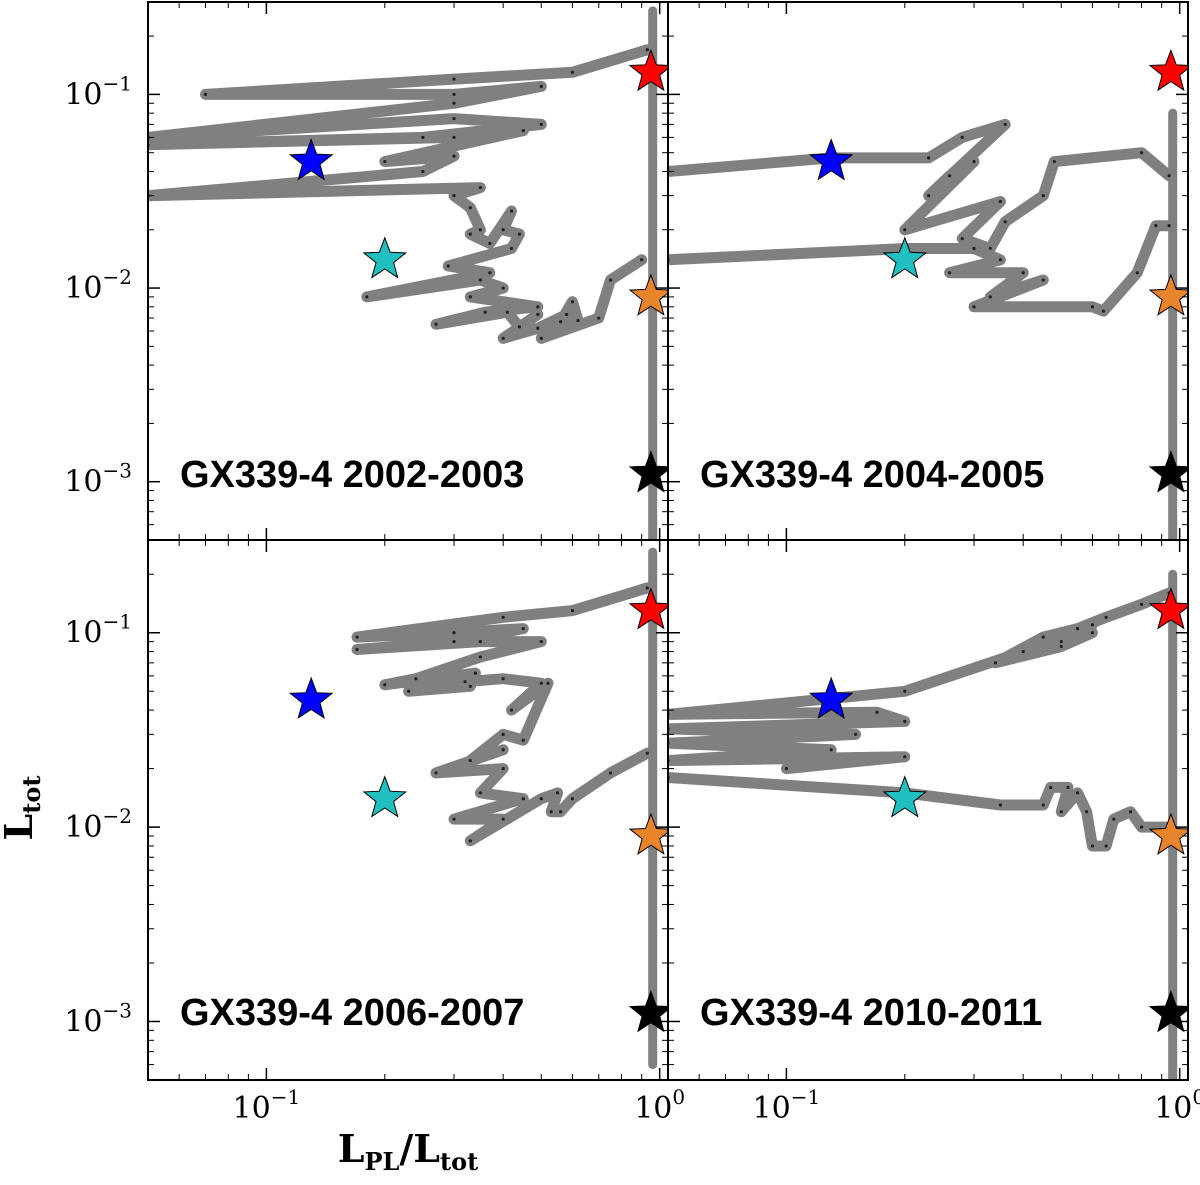  What do you see at coordinates (98, 824) in the screenshot?
I see `y-tick-label: 10⁻²` at bounding box center [98, 824].